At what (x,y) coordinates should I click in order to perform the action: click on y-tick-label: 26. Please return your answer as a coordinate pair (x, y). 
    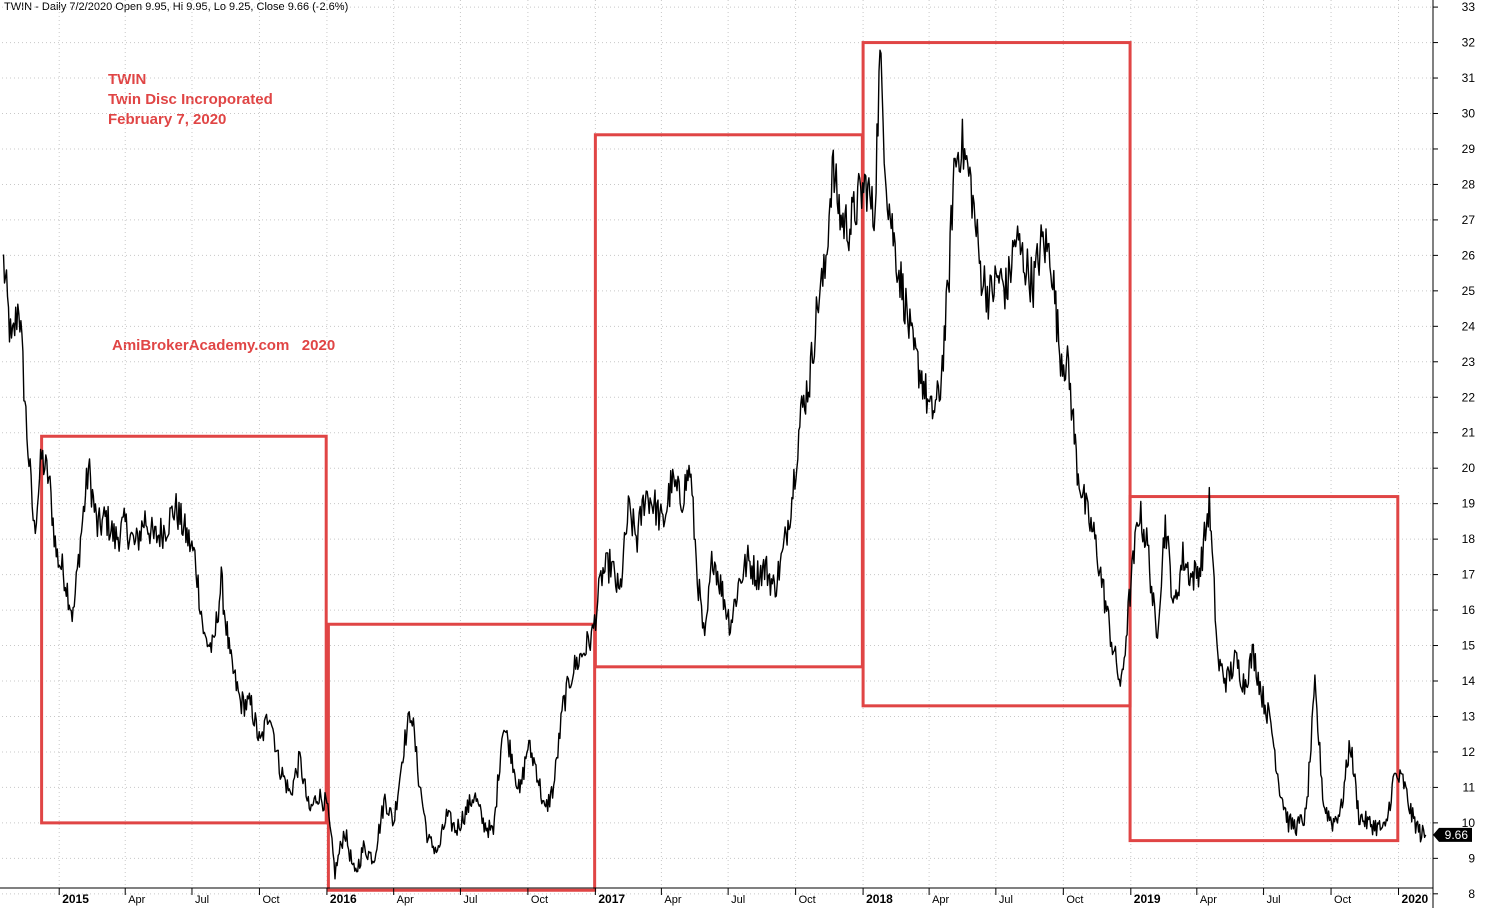
    Looking at the image, I should click on (1469, 255).